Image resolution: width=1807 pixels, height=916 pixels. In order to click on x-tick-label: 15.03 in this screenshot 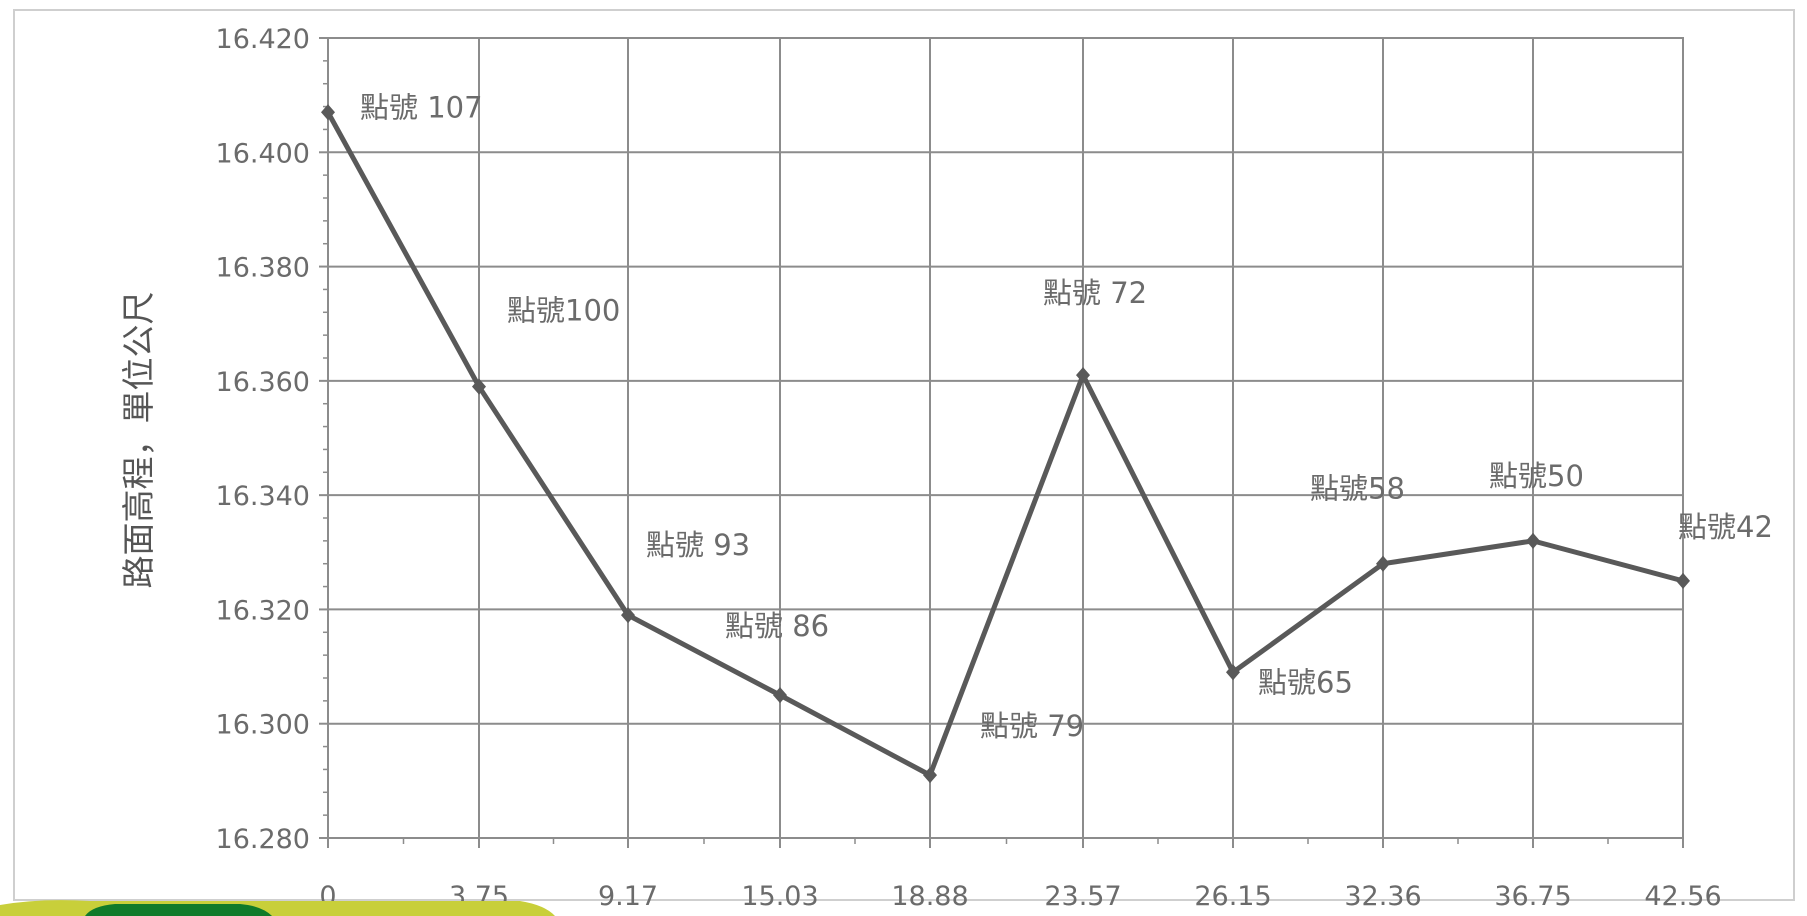, I will do `click(779, 896)`.